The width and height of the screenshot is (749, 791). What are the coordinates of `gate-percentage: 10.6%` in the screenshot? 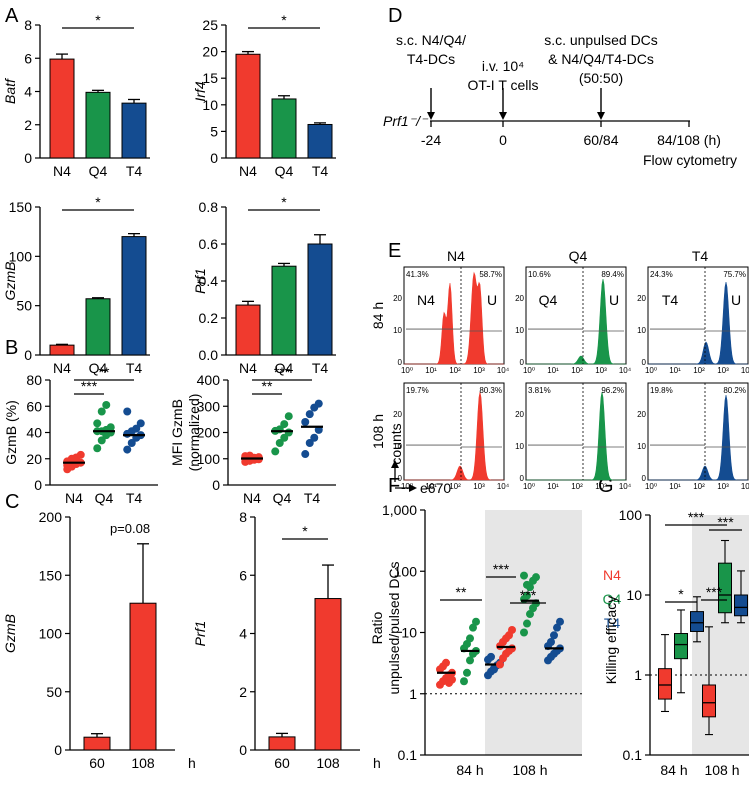 It's located at (539, 274).